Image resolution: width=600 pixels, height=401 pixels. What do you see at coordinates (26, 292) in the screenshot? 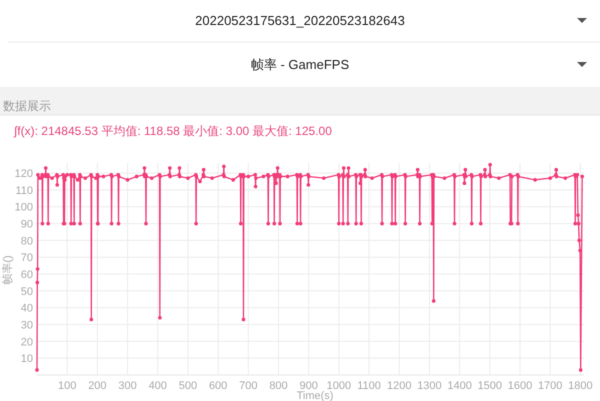
I see `y-tick-label: 50` at bounding box center [26, 292].